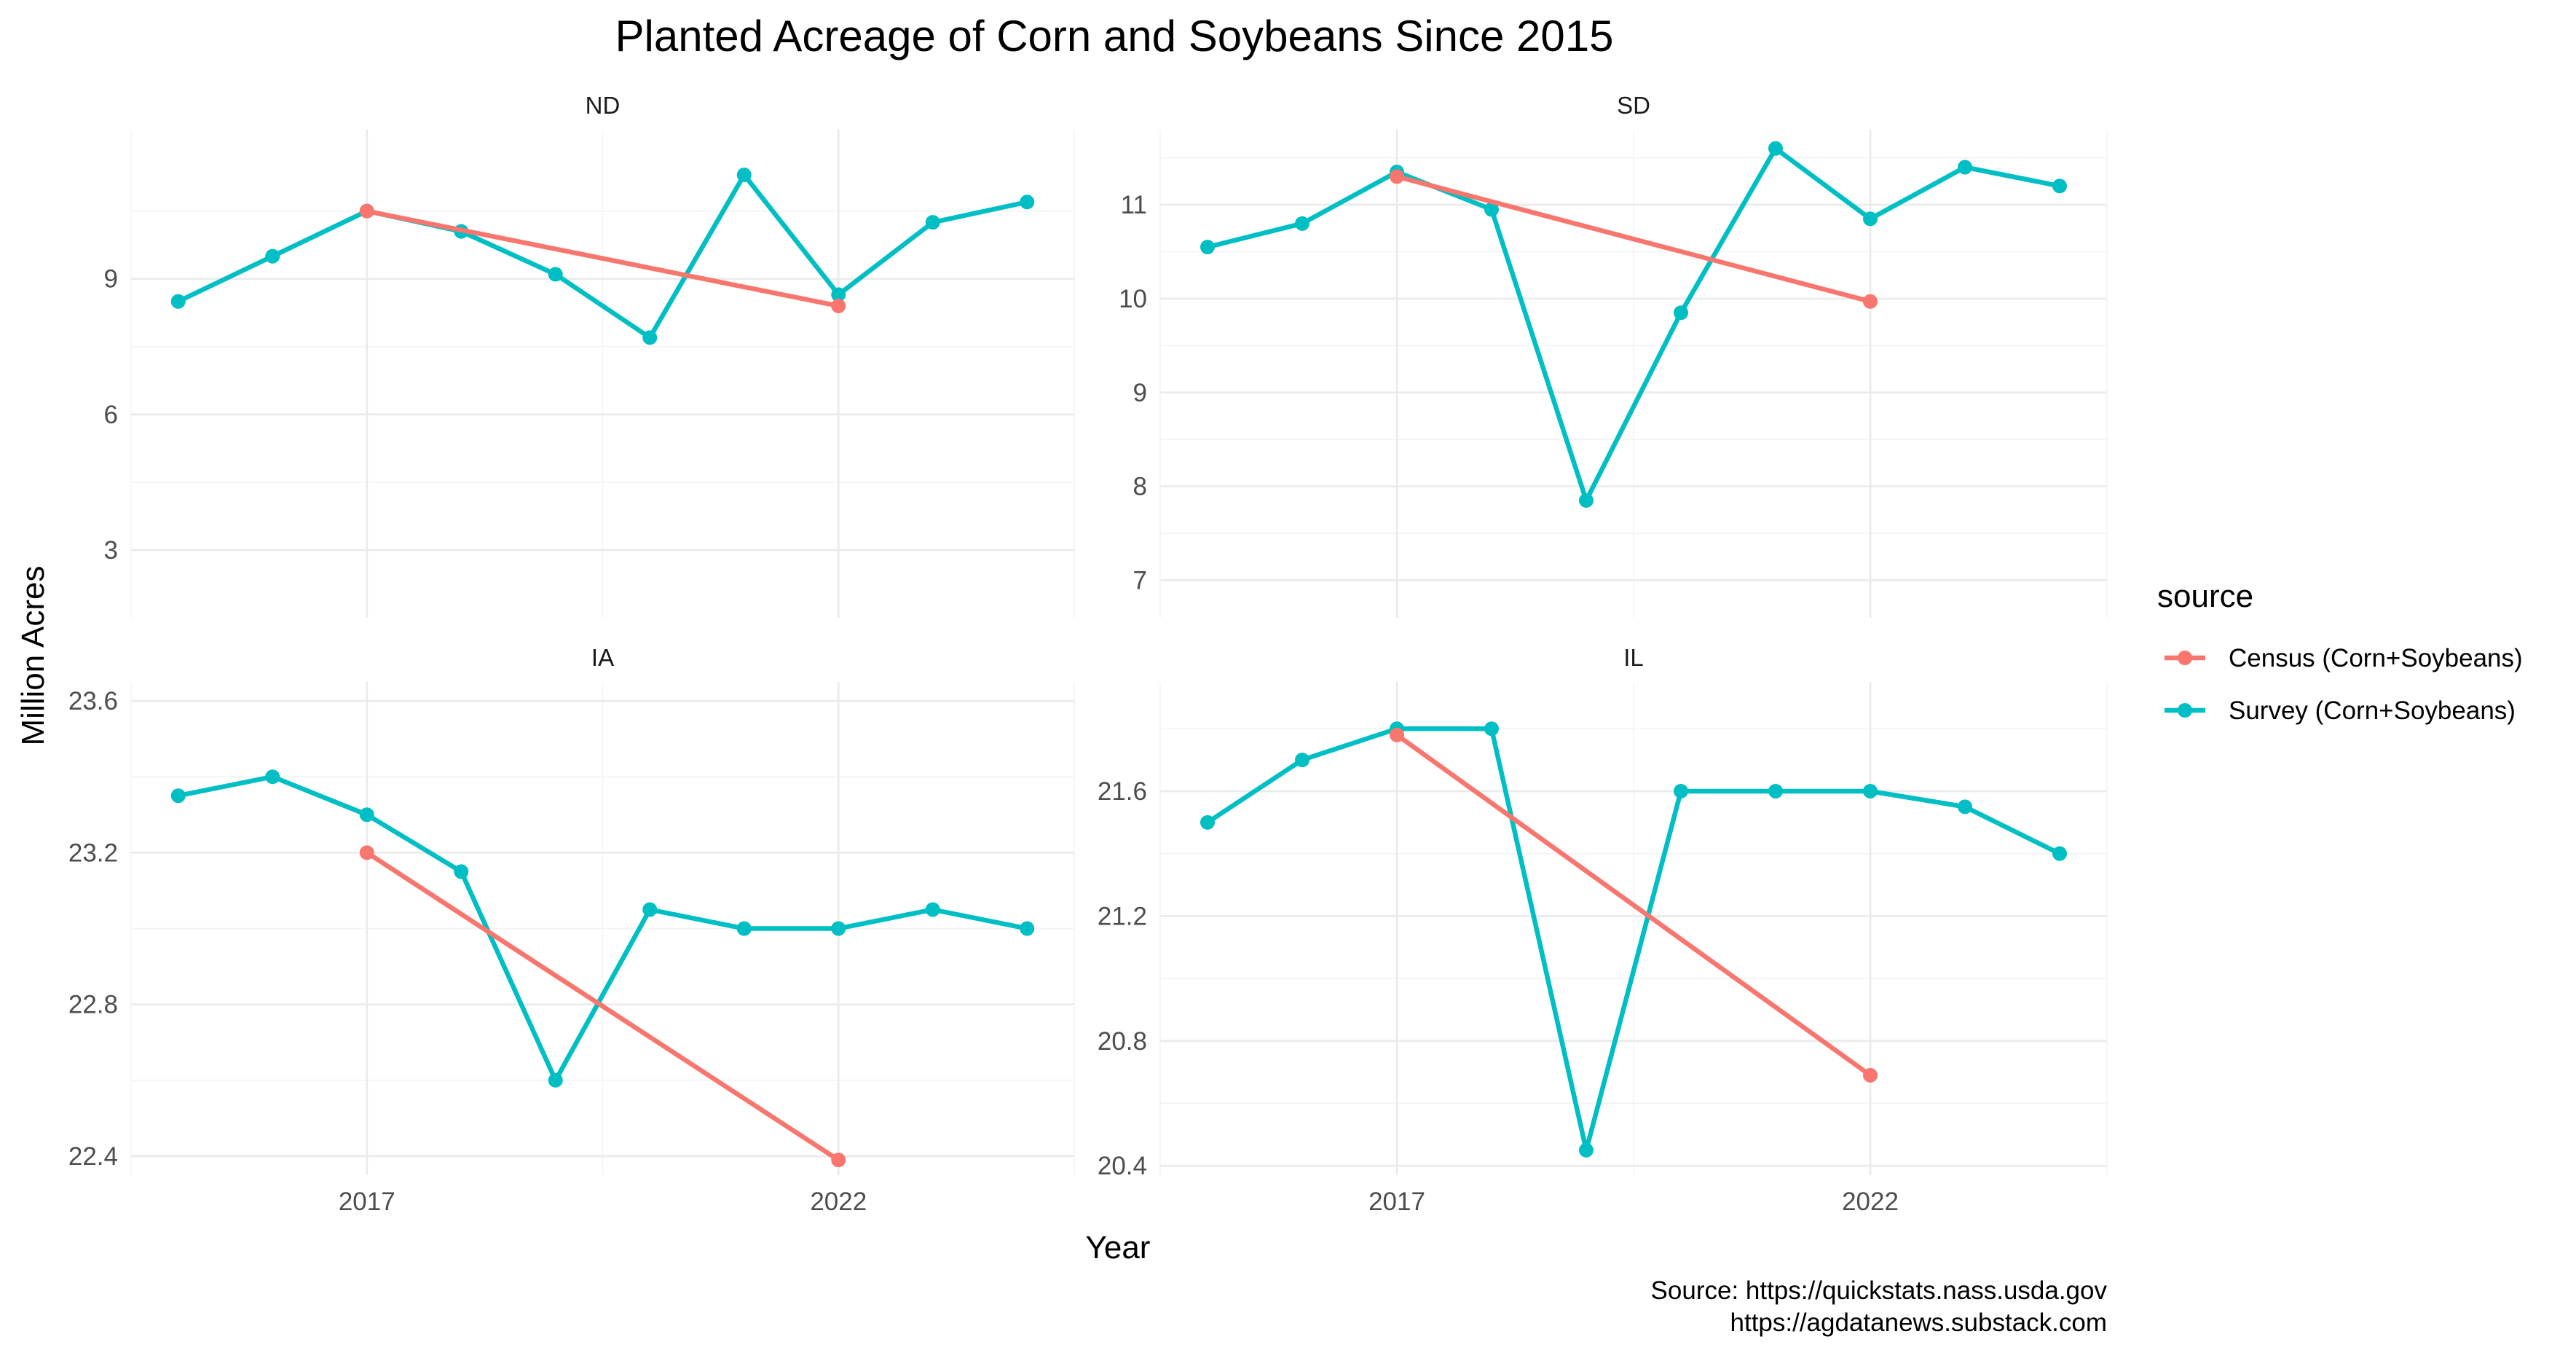 The height and width of the screenshot is (1350, 2576). Describe the element at coordinates (1118, 1247) in the screenshot. I see `x-axis-title: Year` at that location.